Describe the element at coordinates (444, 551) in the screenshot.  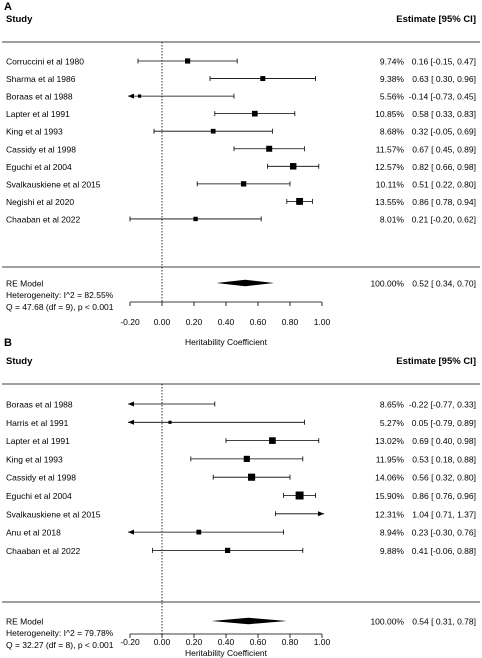
I see `study-estimate-ci: 0.41 [-0.06, 0.88]` at that location.